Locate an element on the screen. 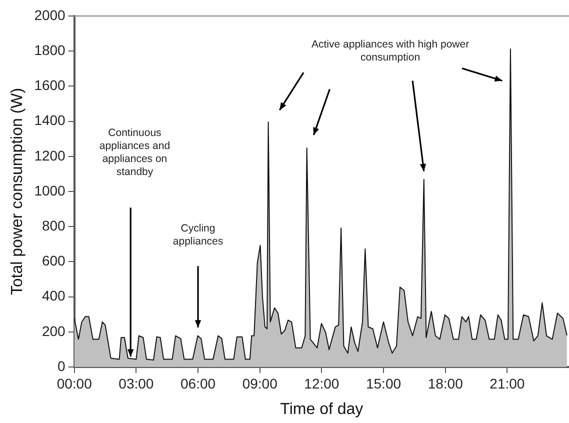 The height and width of the screenshot is (423, 569). y-tick-label: 400 is located at coordinates (54, 296).